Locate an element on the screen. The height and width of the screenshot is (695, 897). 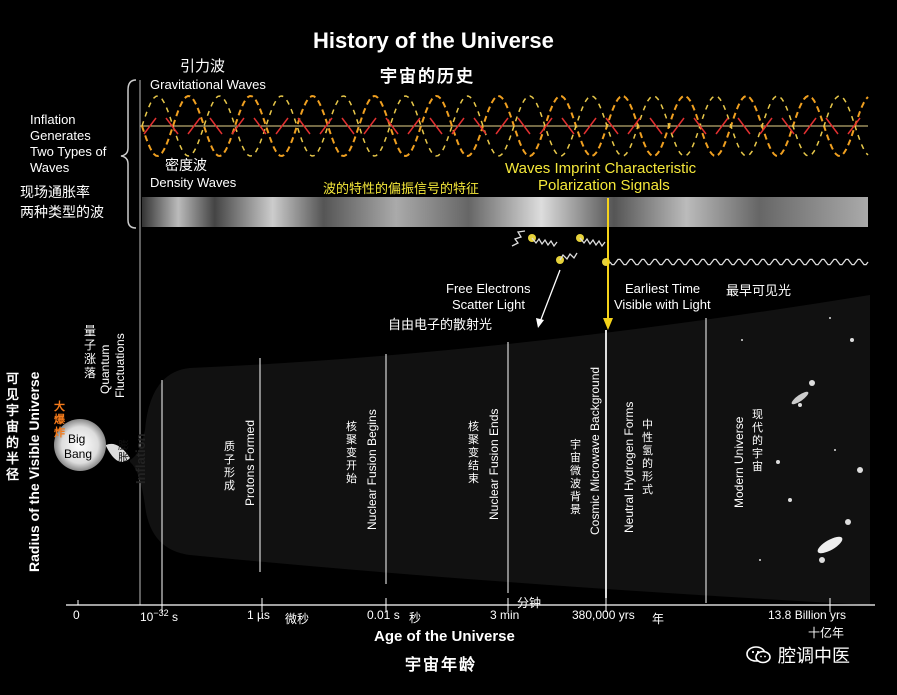
tick-2-cn: 微秒 is located at coordinates (297, 619).